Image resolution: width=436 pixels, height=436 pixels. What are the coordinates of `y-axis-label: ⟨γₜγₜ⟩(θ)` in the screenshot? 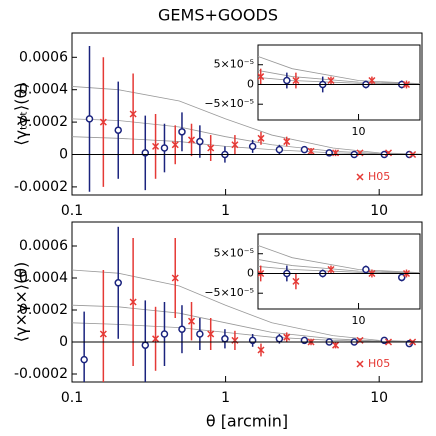 It's located at (21, 113).